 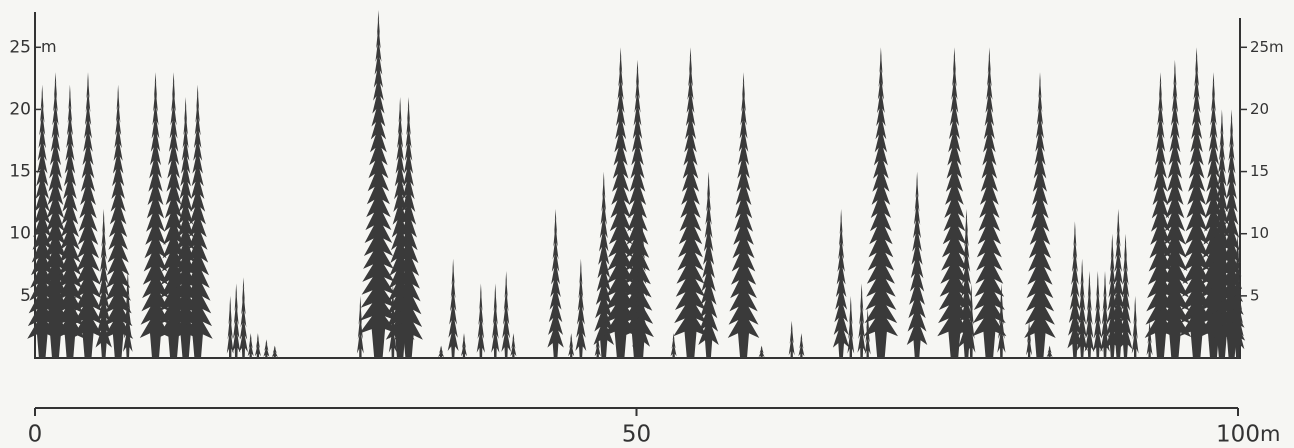 What do you see at coordinates (25, 296) in the screenshot?
I see `y-tick-label-left: 5` at bounding box center [25, 296].